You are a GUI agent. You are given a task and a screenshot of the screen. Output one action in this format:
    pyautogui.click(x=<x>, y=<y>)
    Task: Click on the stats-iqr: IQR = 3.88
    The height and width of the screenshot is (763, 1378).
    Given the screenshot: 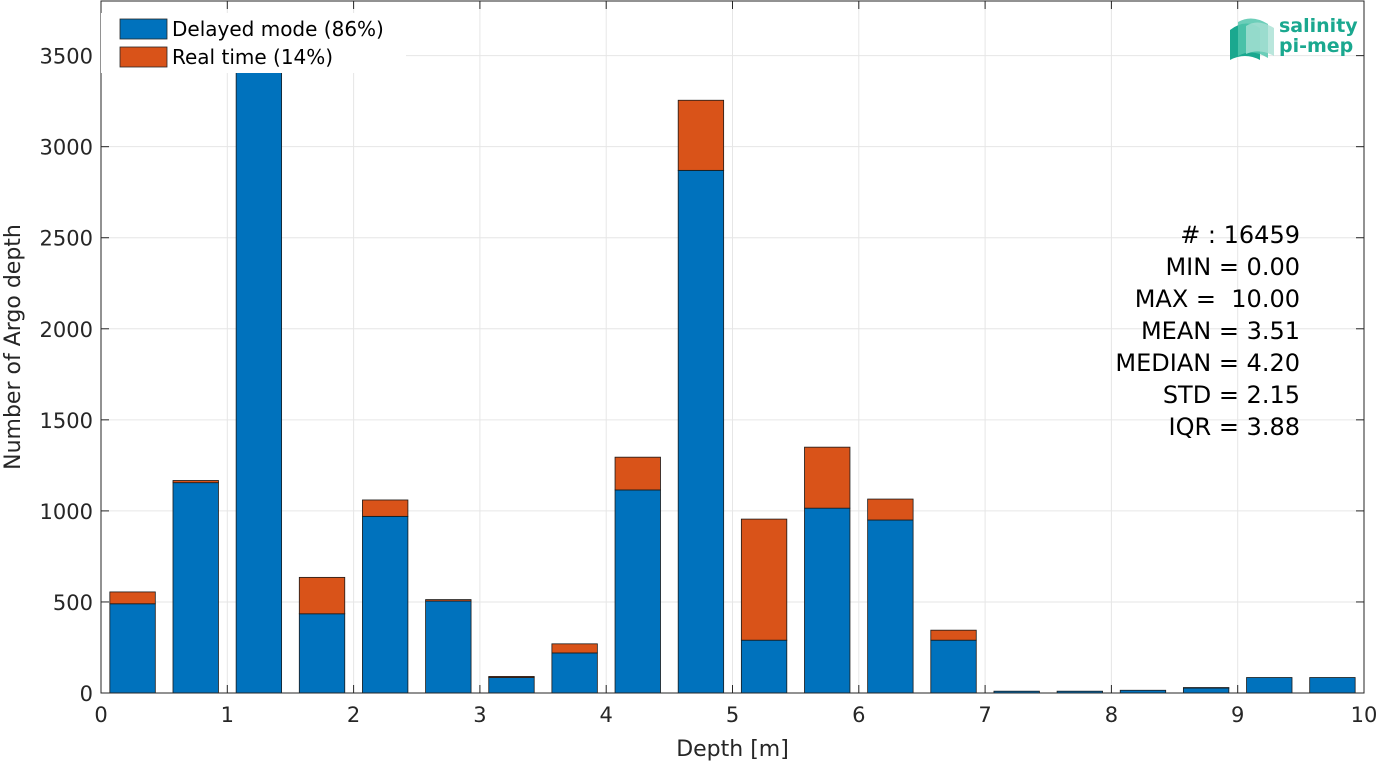 What is the action you would take?
    pyautogui.click(x=1234, y=427)
    